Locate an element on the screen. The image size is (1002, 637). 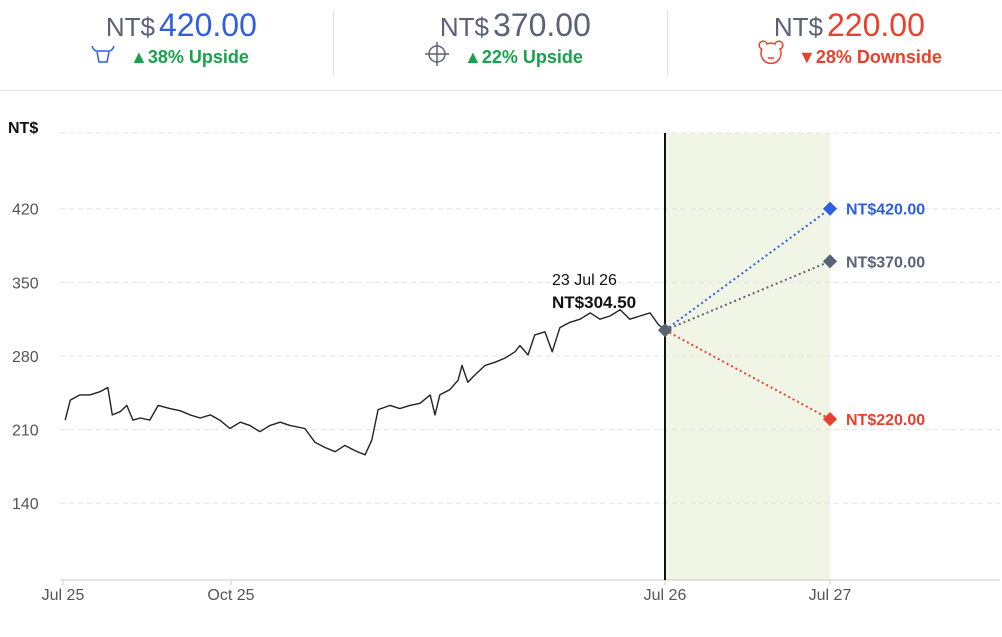
bull-icon is located at coordinates (103, 54).